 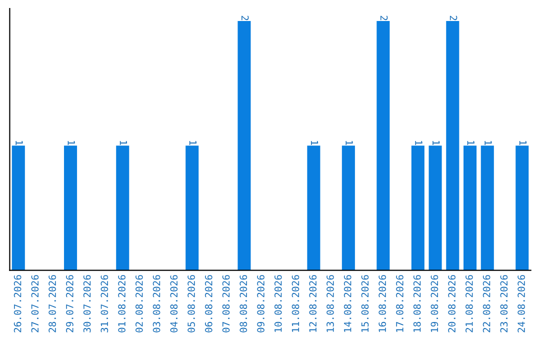 I want to click on x-tick-label: 31.07.2026, so click(x=104, y=303).